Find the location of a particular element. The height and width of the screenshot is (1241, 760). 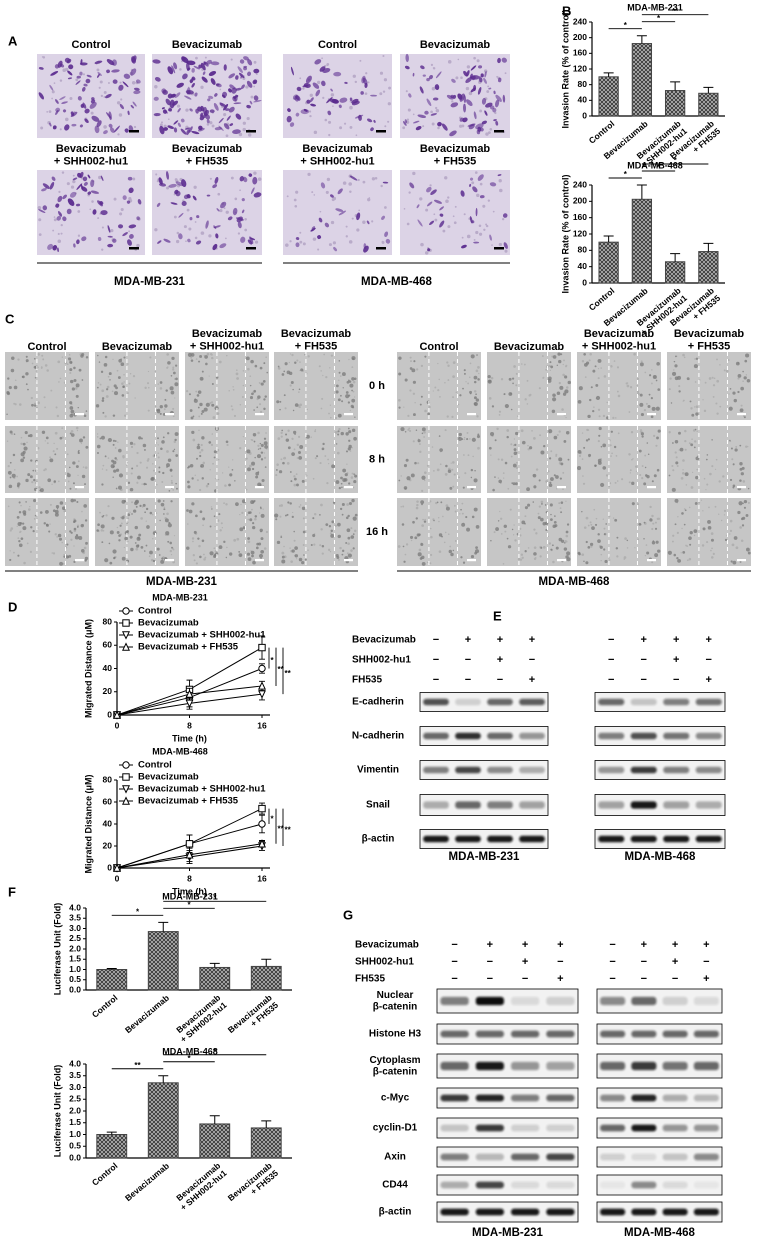

legend-symbol is located at coordinates (126, 765).